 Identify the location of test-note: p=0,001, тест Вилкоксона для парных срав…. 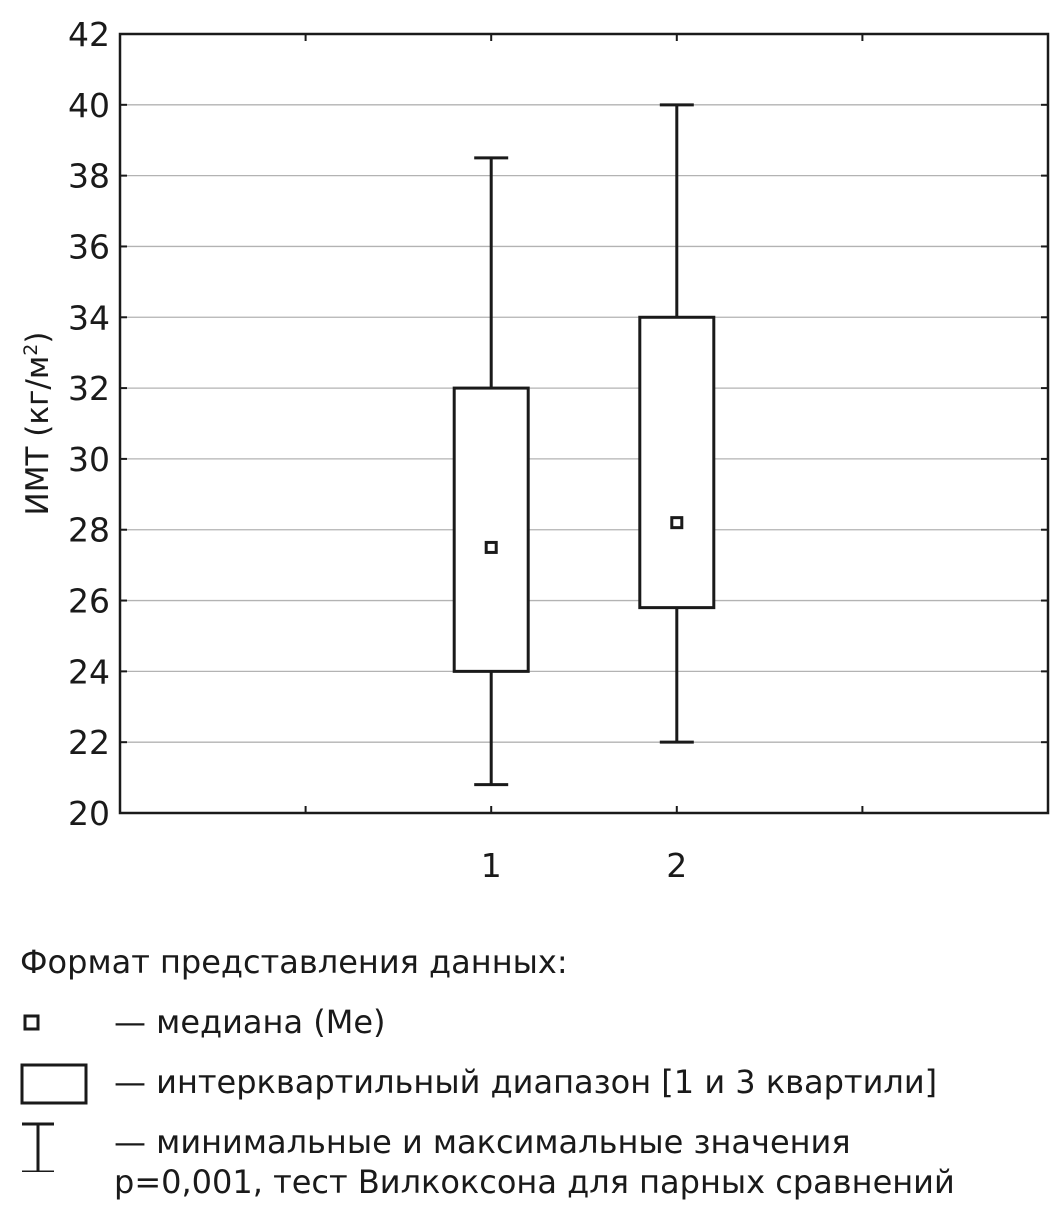
(534, 1182).